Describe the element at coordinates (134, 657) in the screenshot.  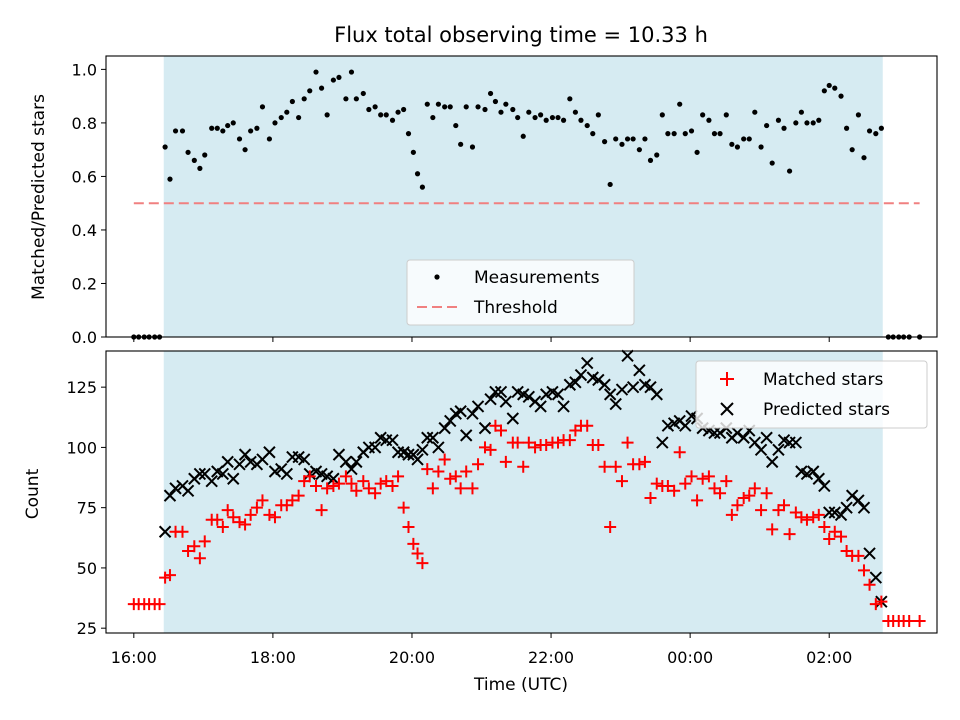
I see `bottom-xtick-label: 16:00` at that location.